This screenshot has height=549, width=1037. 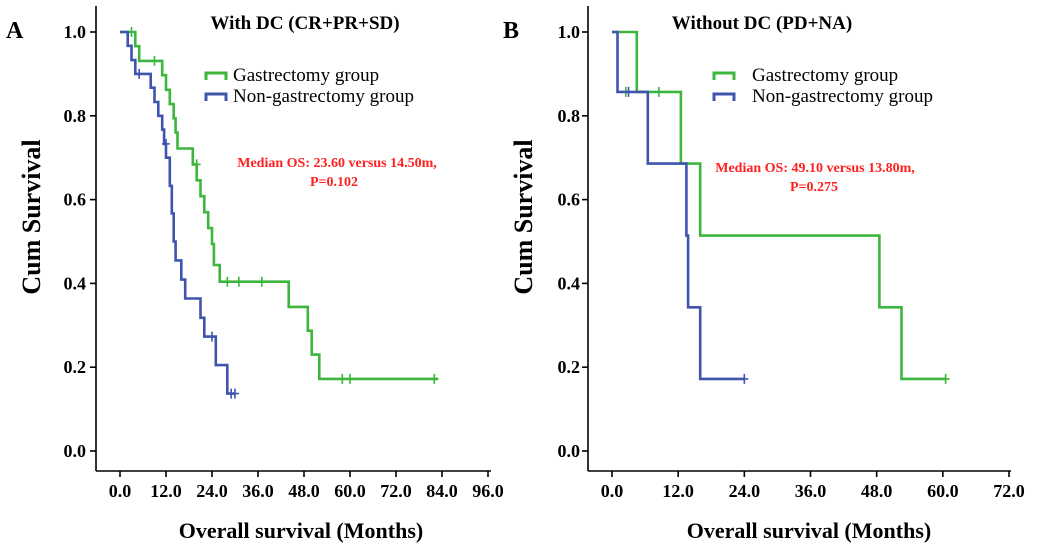 What do you see at coordinates (304, 23) in the screenshot?
I see `panel-a-title: With DC (CR+PR+SD)` at bounding box center [304, 23].